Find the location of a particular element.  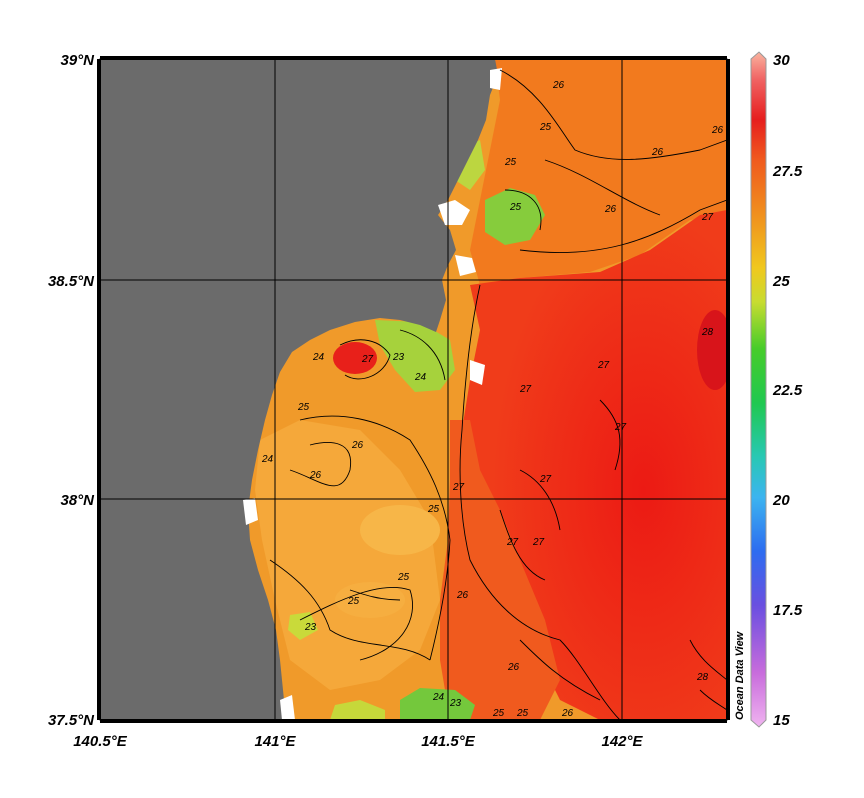

lat-label: 37.5°N is located at coordinates (71, 720).